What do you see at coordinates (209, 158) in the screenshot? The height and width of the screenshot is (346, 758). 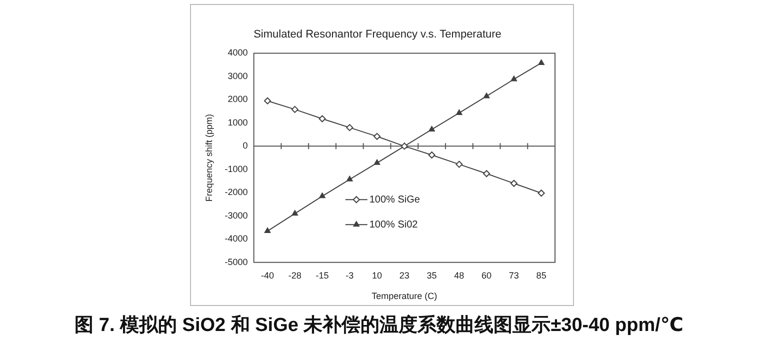 I see `y-axis-title: Frequency shift (ppm)` at bounding box center [209, 158].